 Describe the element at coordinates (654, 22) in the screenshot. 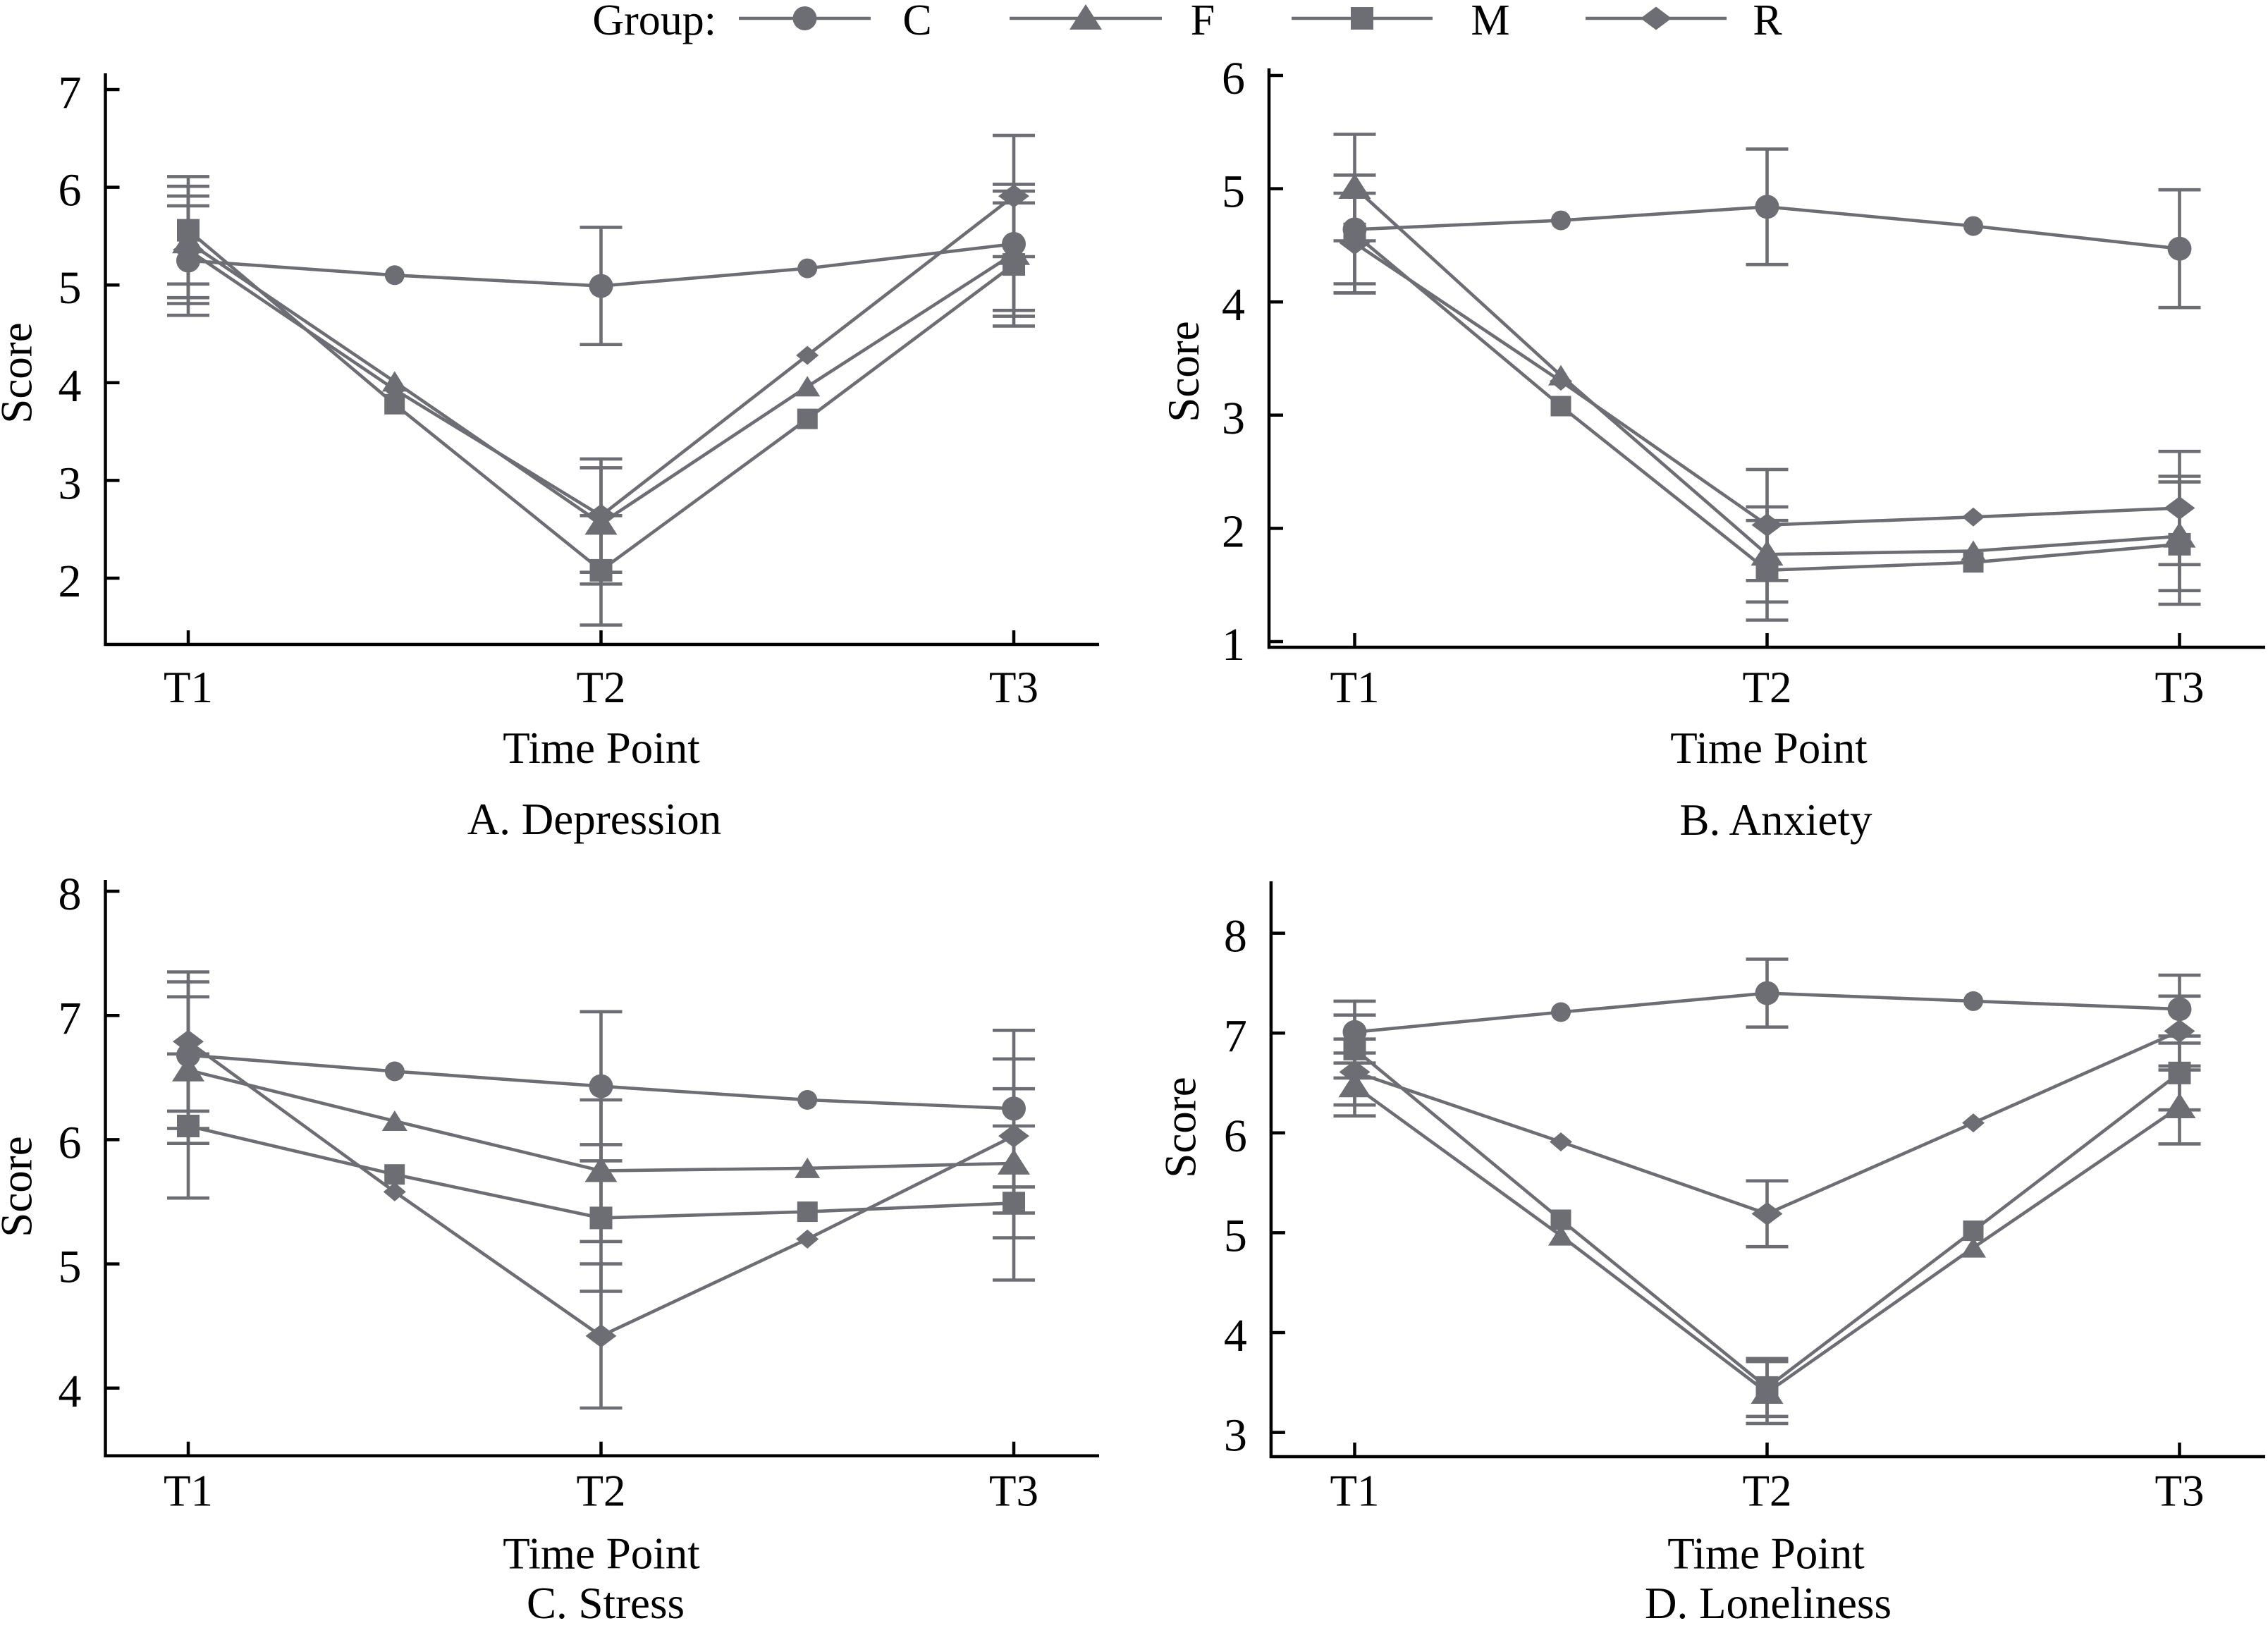

I see `svg-text: Group:` at that location.